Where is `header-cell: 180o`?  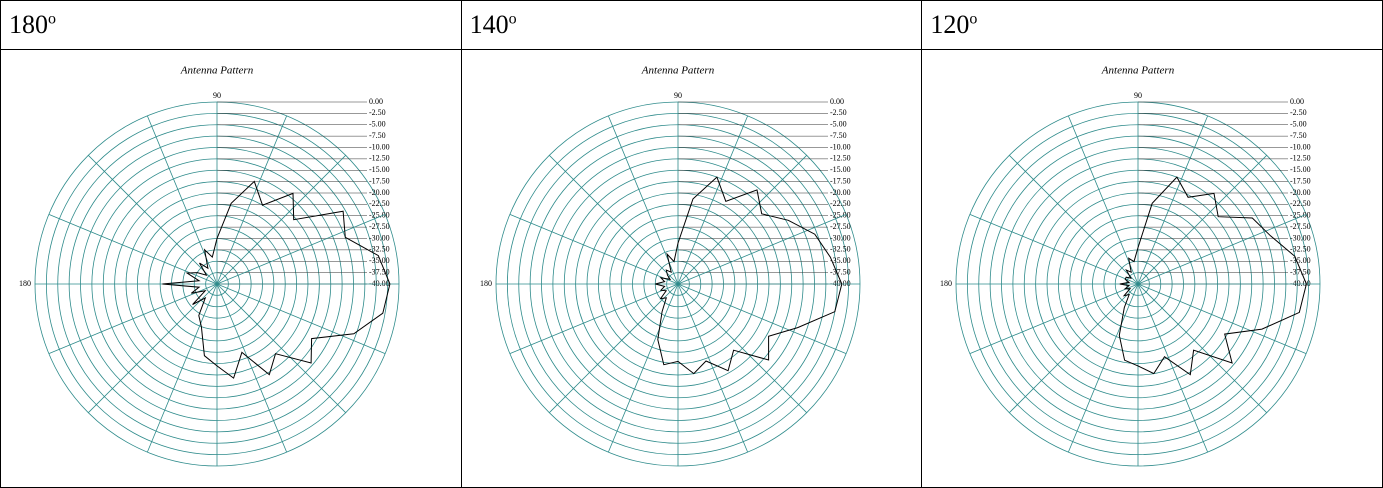
header-cell: 180o is located at coordinates (231, 25).